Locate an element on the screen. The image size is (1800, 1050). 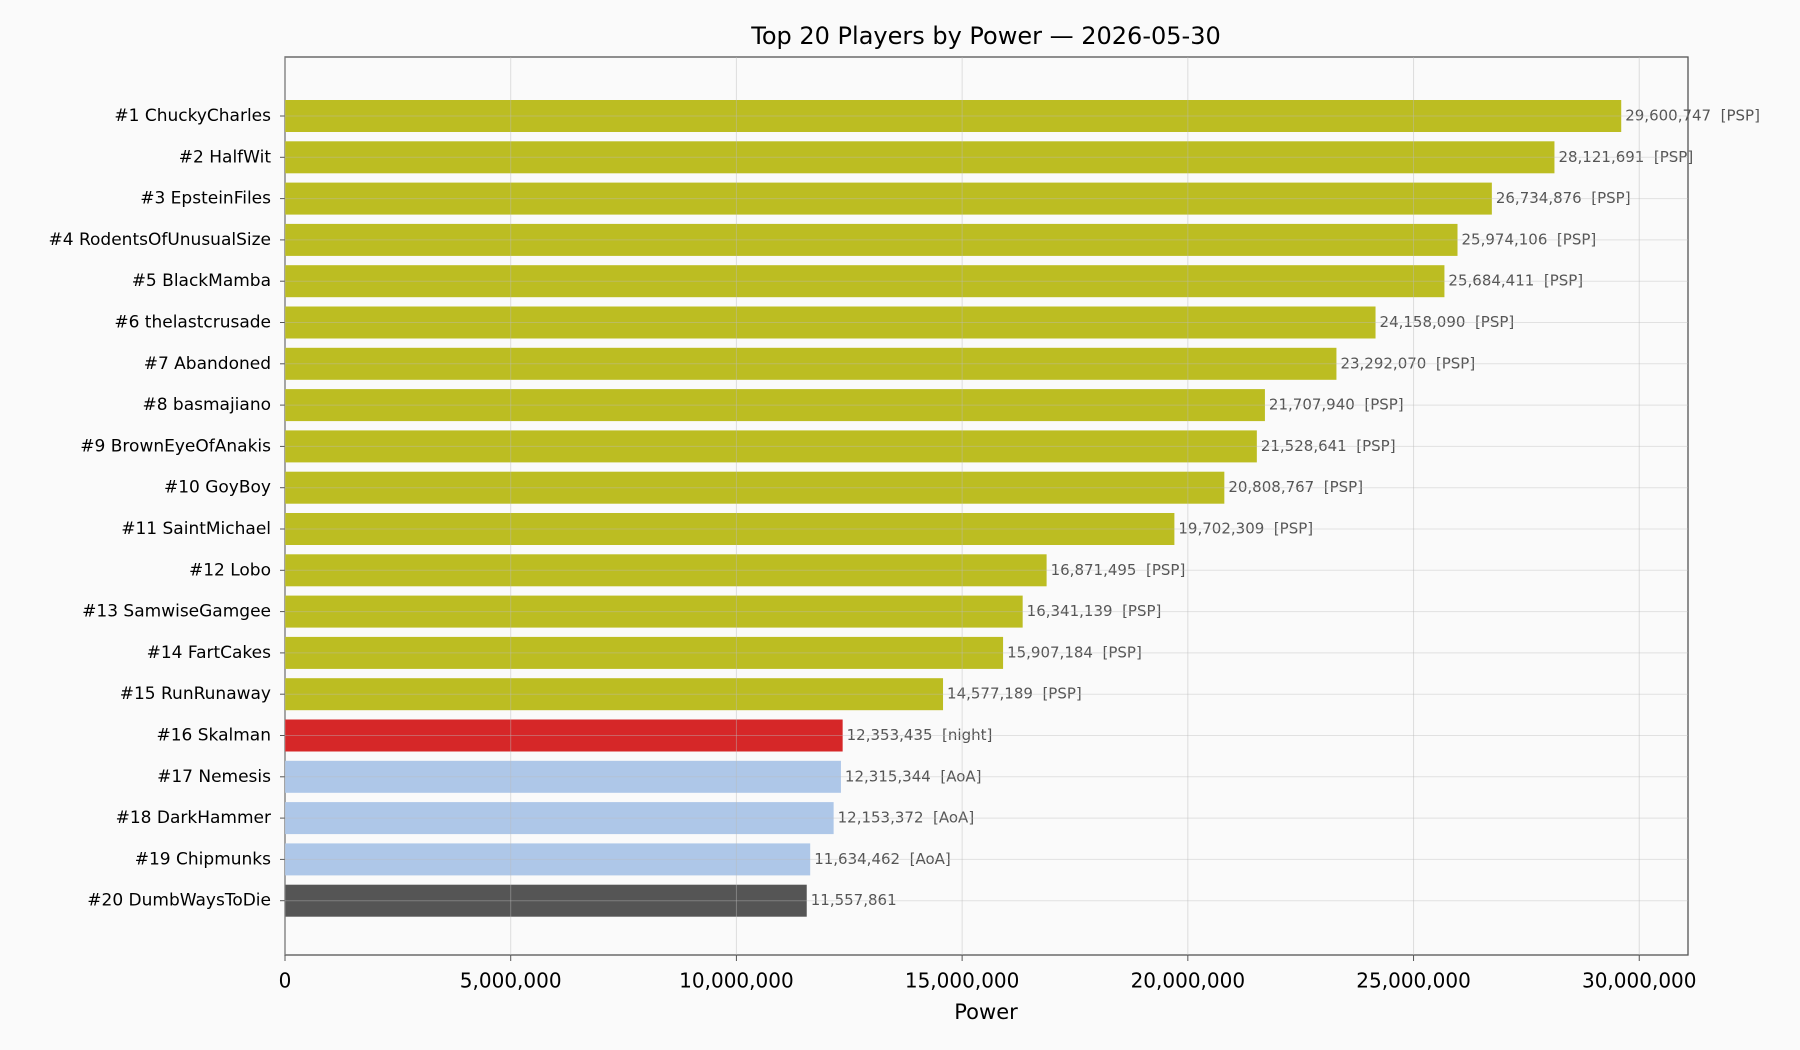
value-label: 26,734,876 [PSP] is located at coordinates (1563, 198).